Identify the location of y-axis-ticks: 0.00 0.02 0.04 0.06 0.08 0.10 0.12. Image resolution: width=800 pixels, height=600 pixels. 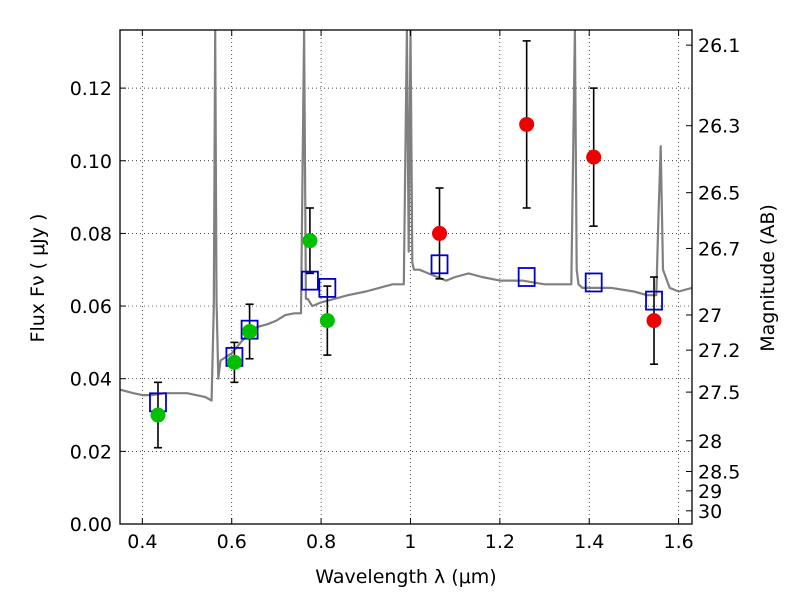
(98, 307).